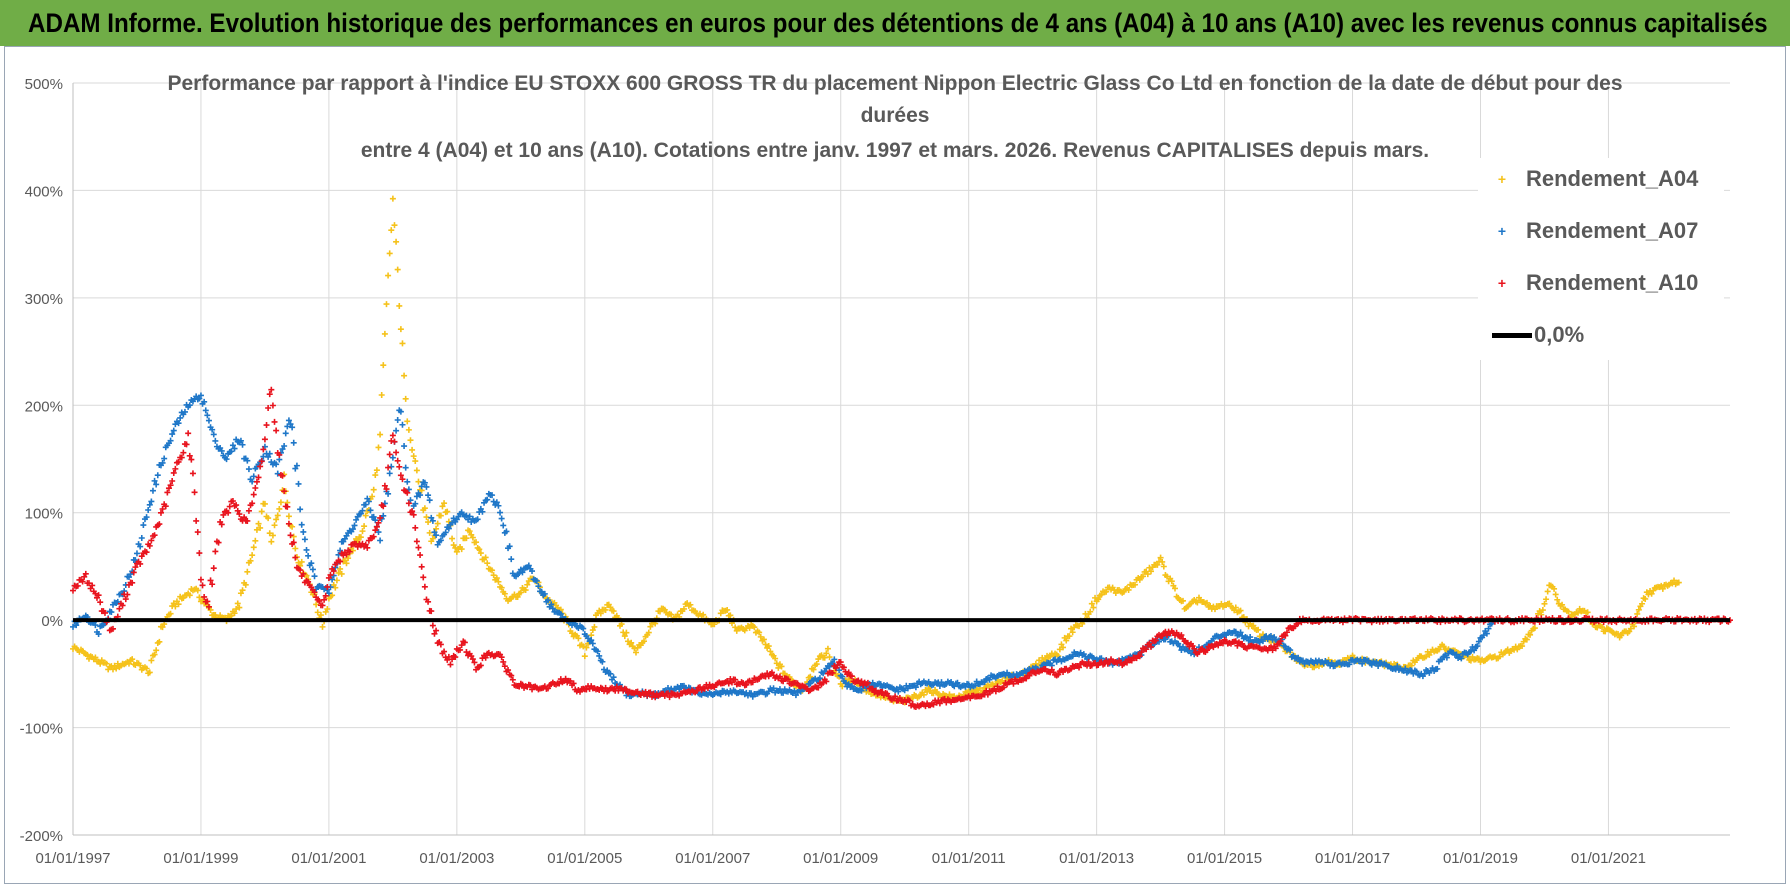 The height and width of the screenshot is (886, 1790). I want to click on x-tick-label: 01/01/2009, so click(840, 858).